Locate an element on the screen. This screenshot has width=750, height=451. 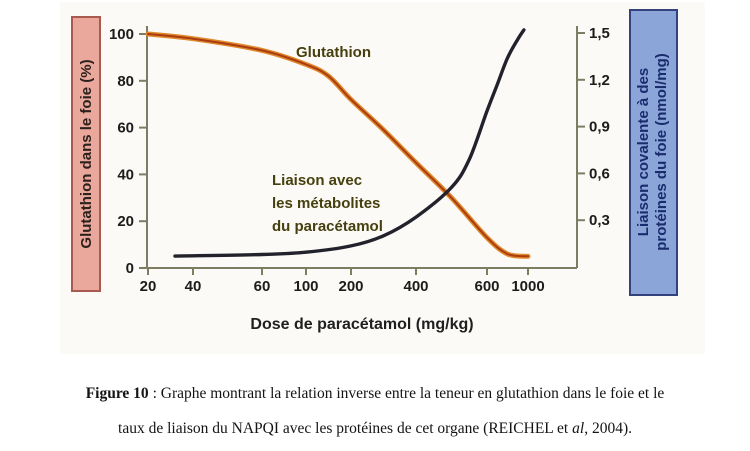
glutathion-series-label: Glutathion is located at coordinates (333, 52).